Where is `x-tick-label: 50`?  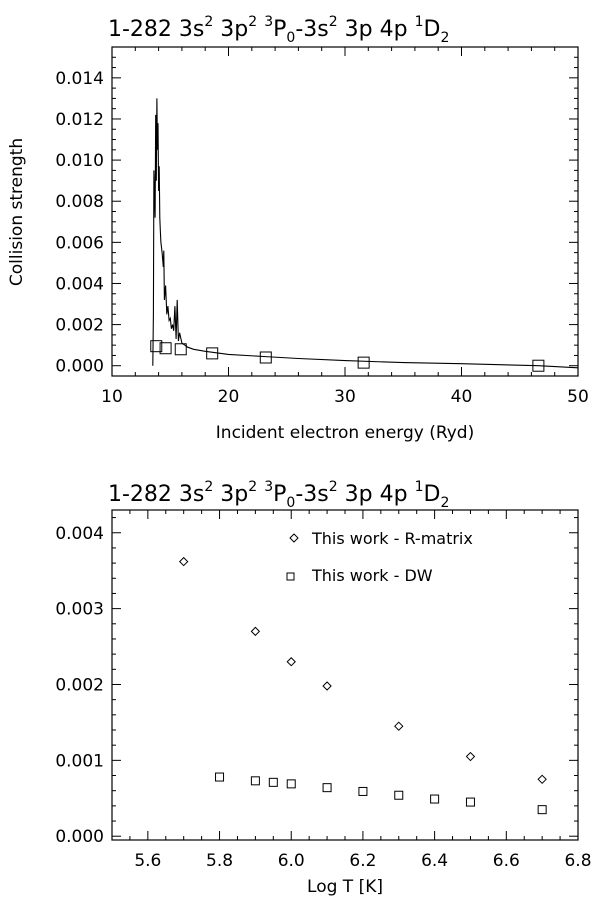 x-tick-label: 50 is located at coordinates (578, 397).